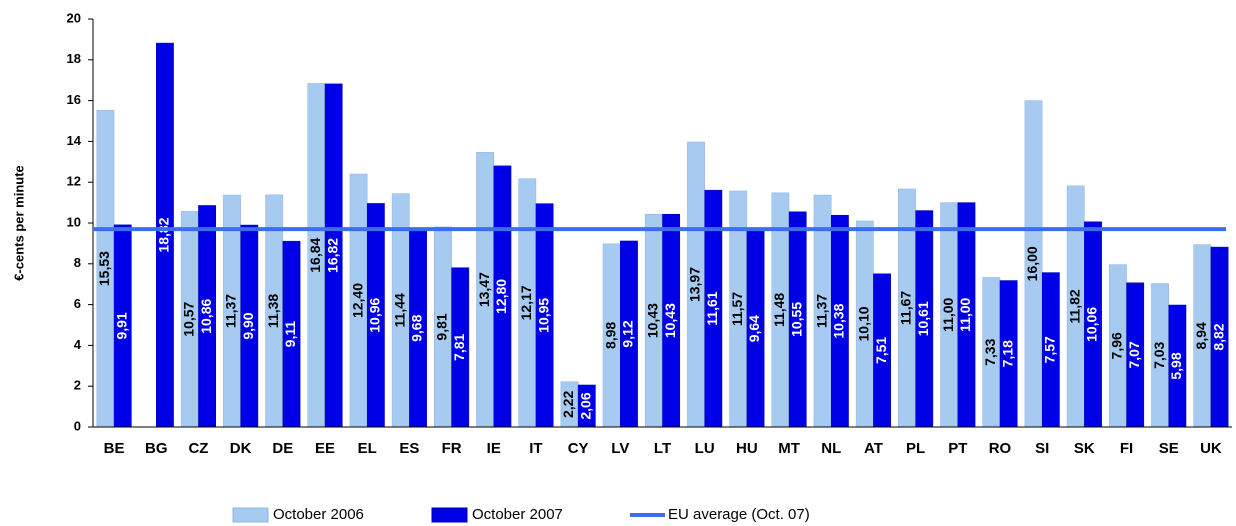 This screenshot has width=1236, height=526. What do you see at coordinates (18, 223) in the screenshot?
I see `y-axis-title: €-cents per minute` at bounding box center [18, 223].